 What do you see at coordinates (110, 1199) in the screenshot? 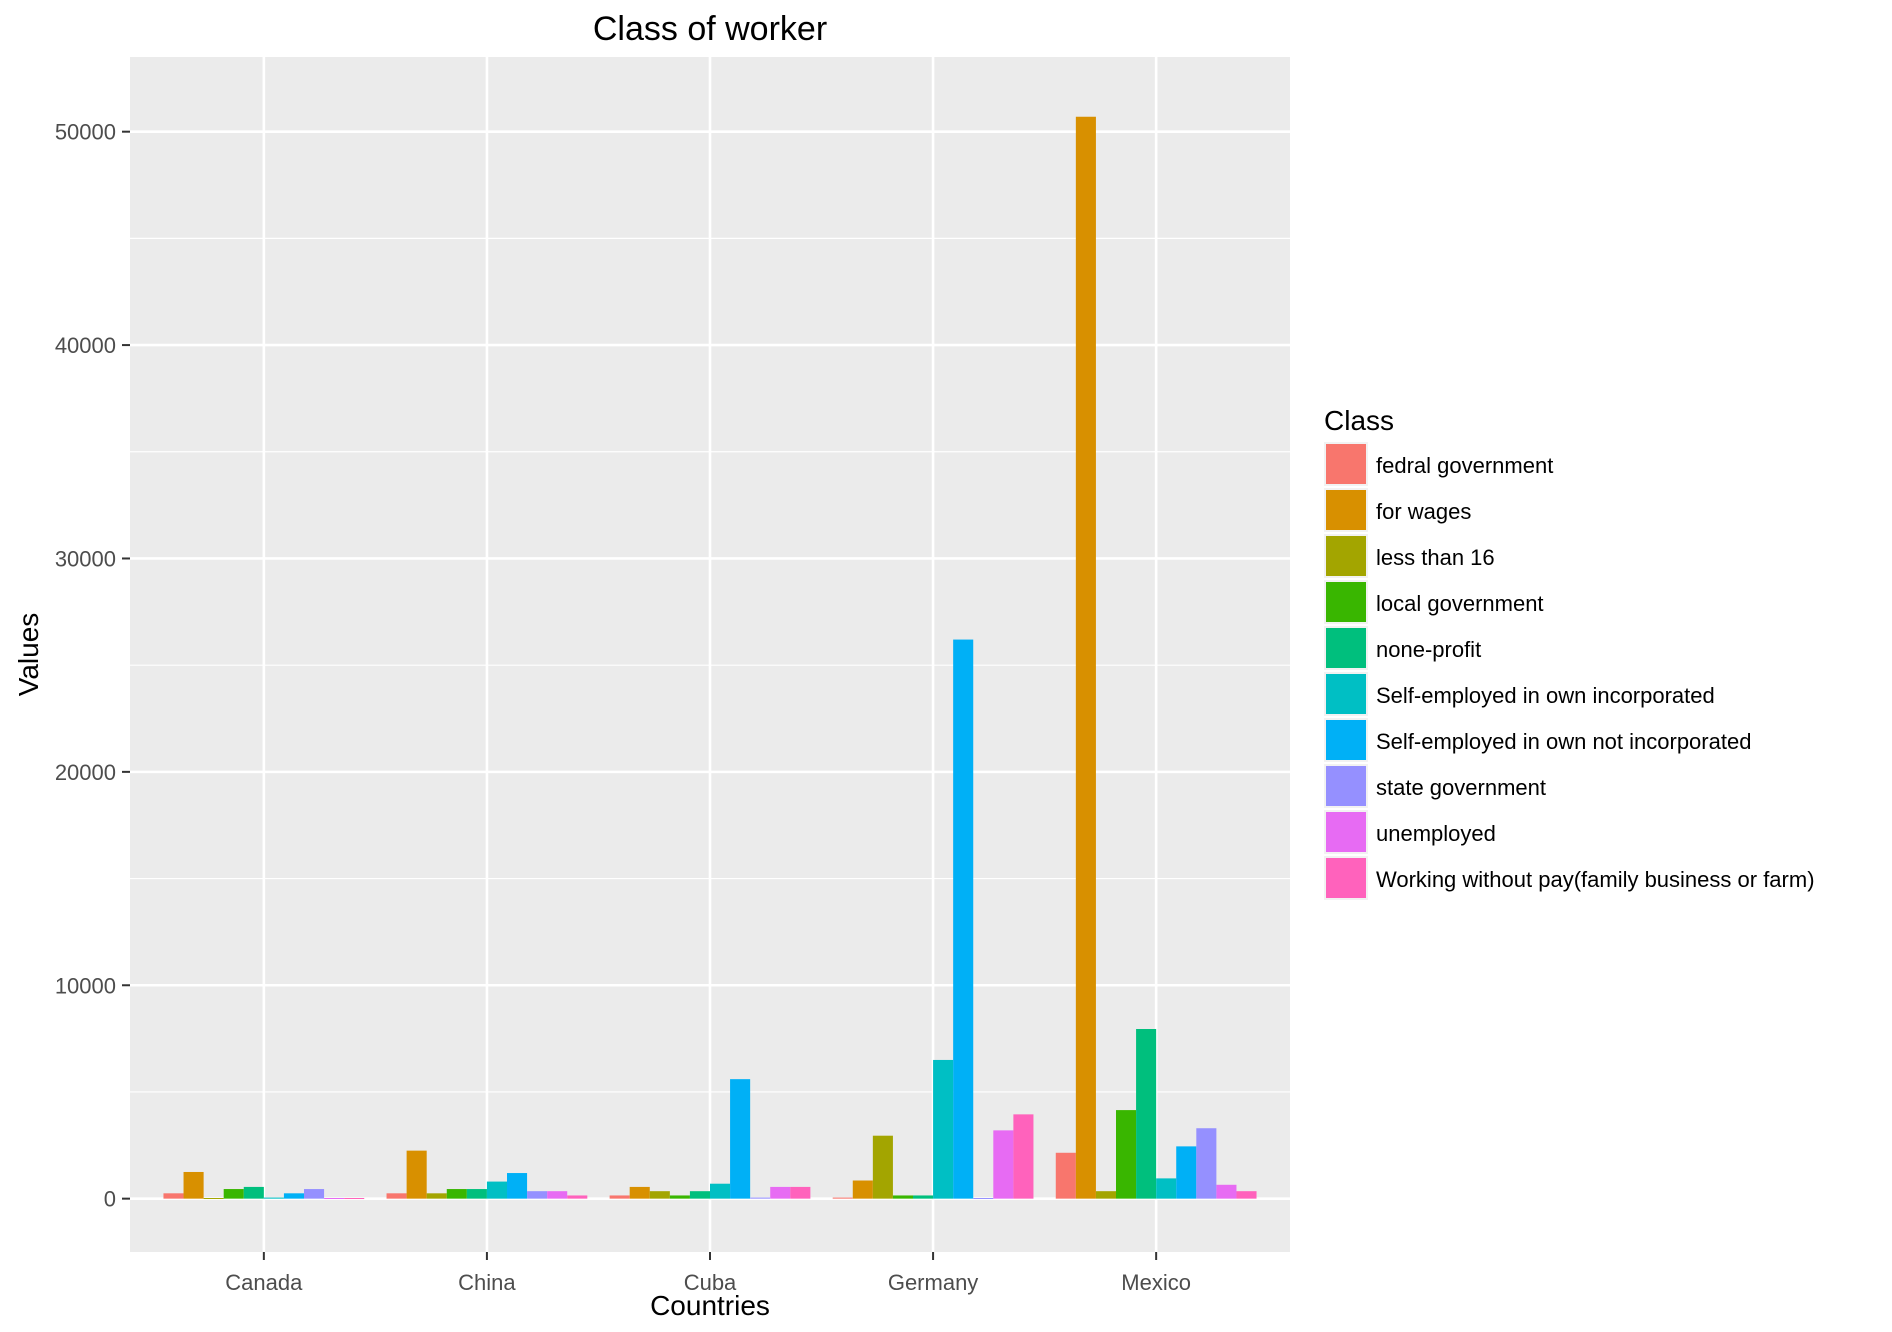
I see `y-tick-label: 0` at bounding box center [110, 1199].